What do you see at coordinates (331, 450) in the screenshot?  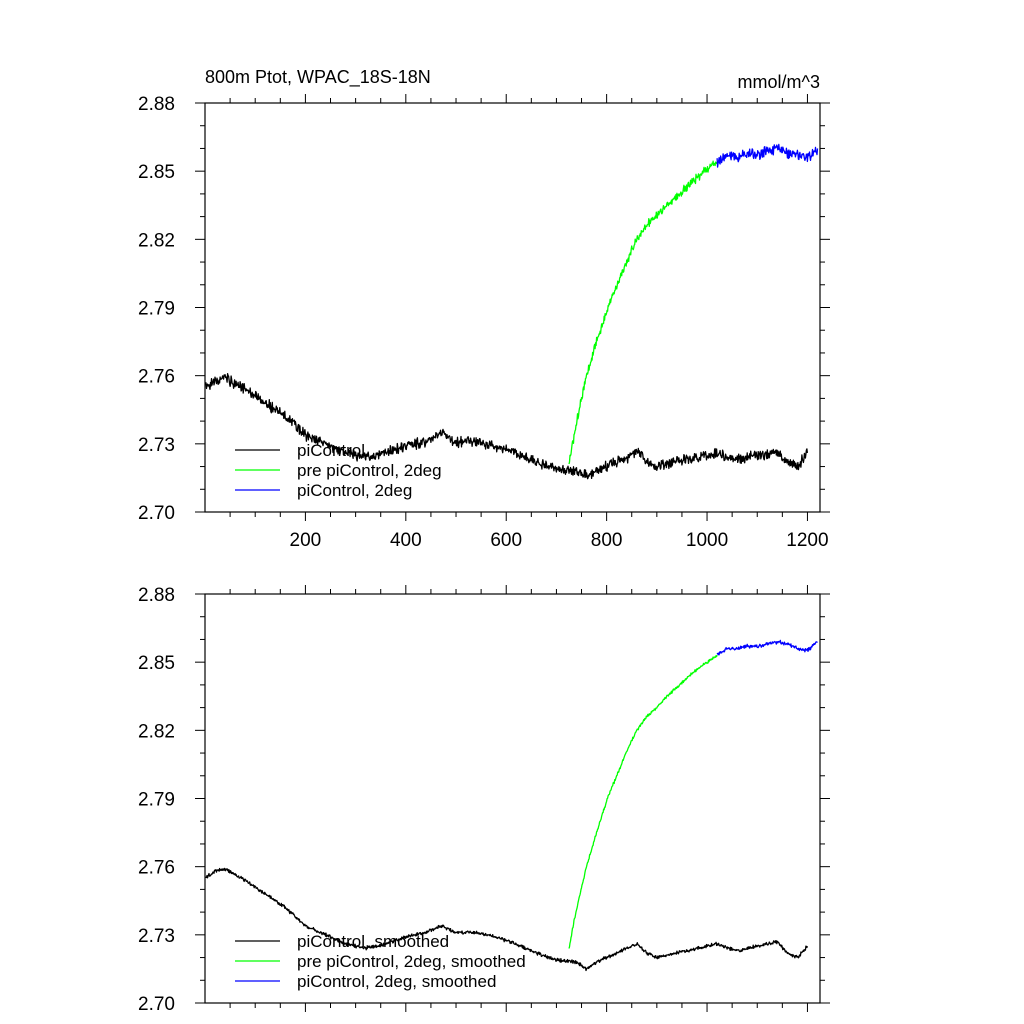 I see `legend-label-0: piControl` at bounding box center [331, 450].